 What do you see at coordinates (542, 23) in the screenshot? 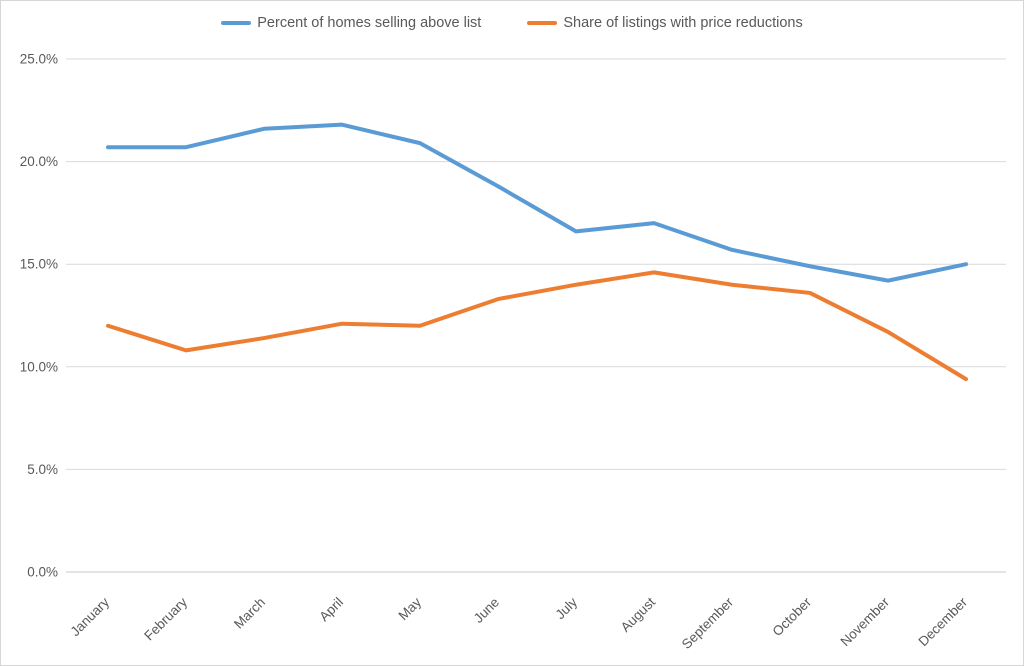
I see `legend-swatch-orange-line-icon` at bounding box center [542, 23].